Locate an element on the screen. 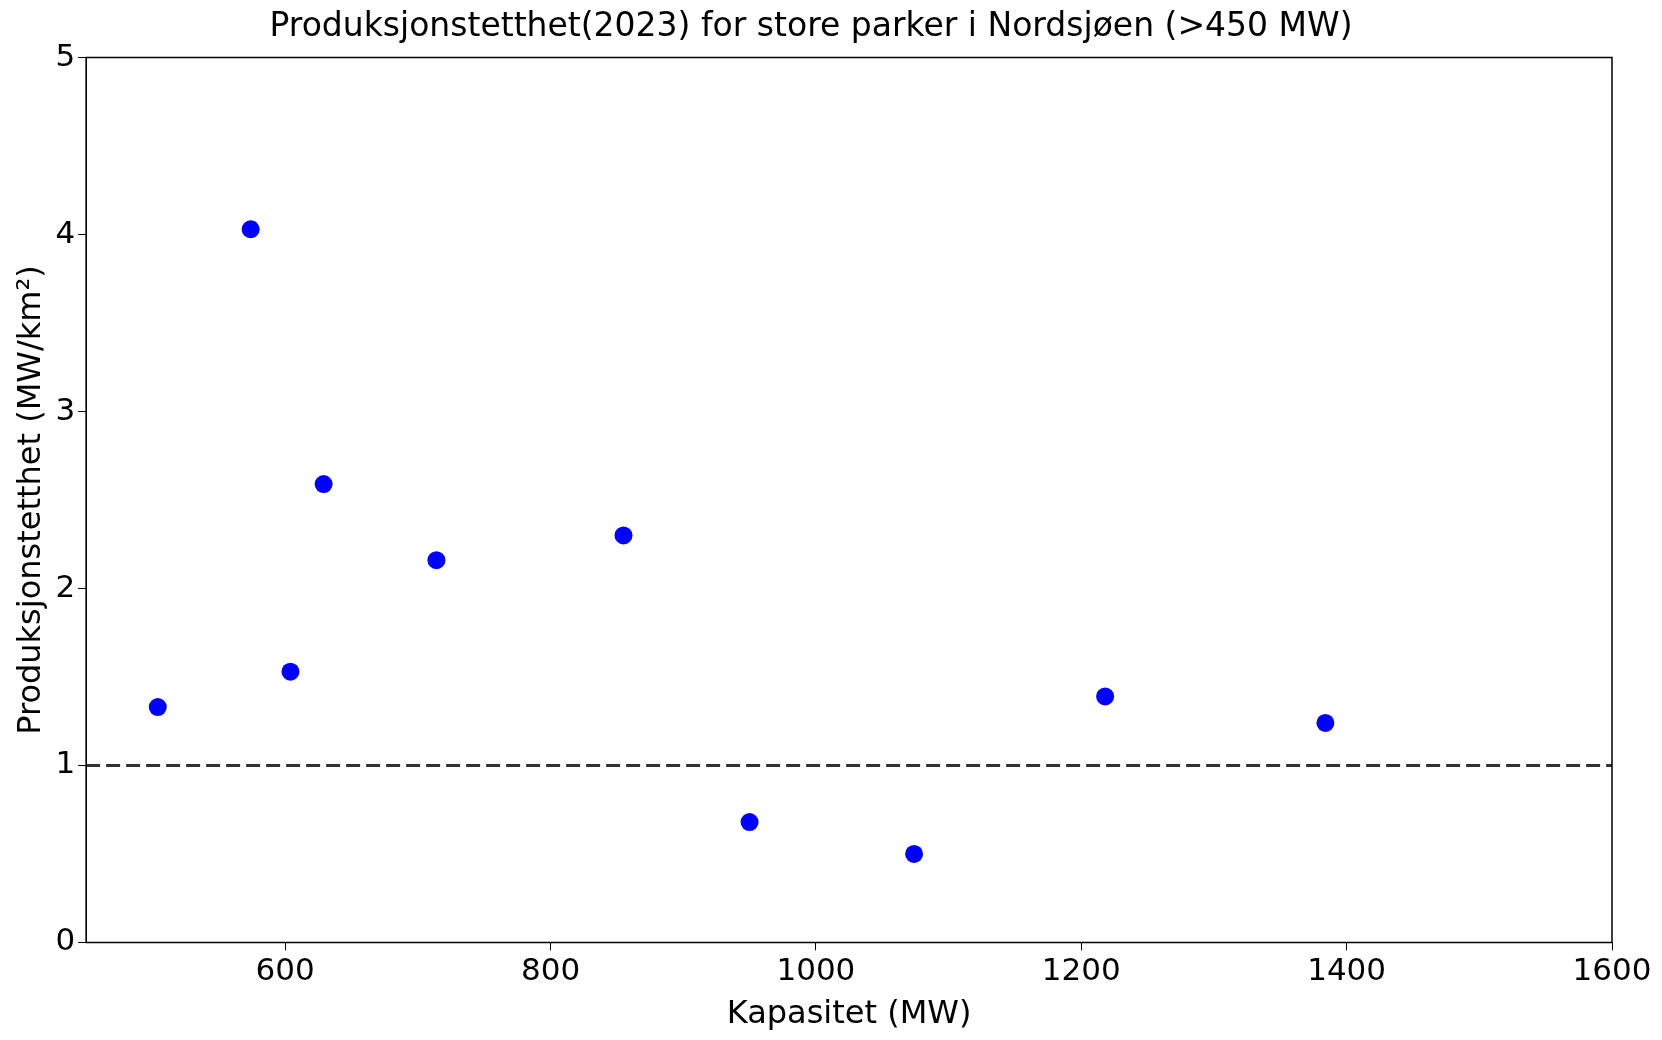  x-tick-label: 1200 is located at coordinates (1081, 969).